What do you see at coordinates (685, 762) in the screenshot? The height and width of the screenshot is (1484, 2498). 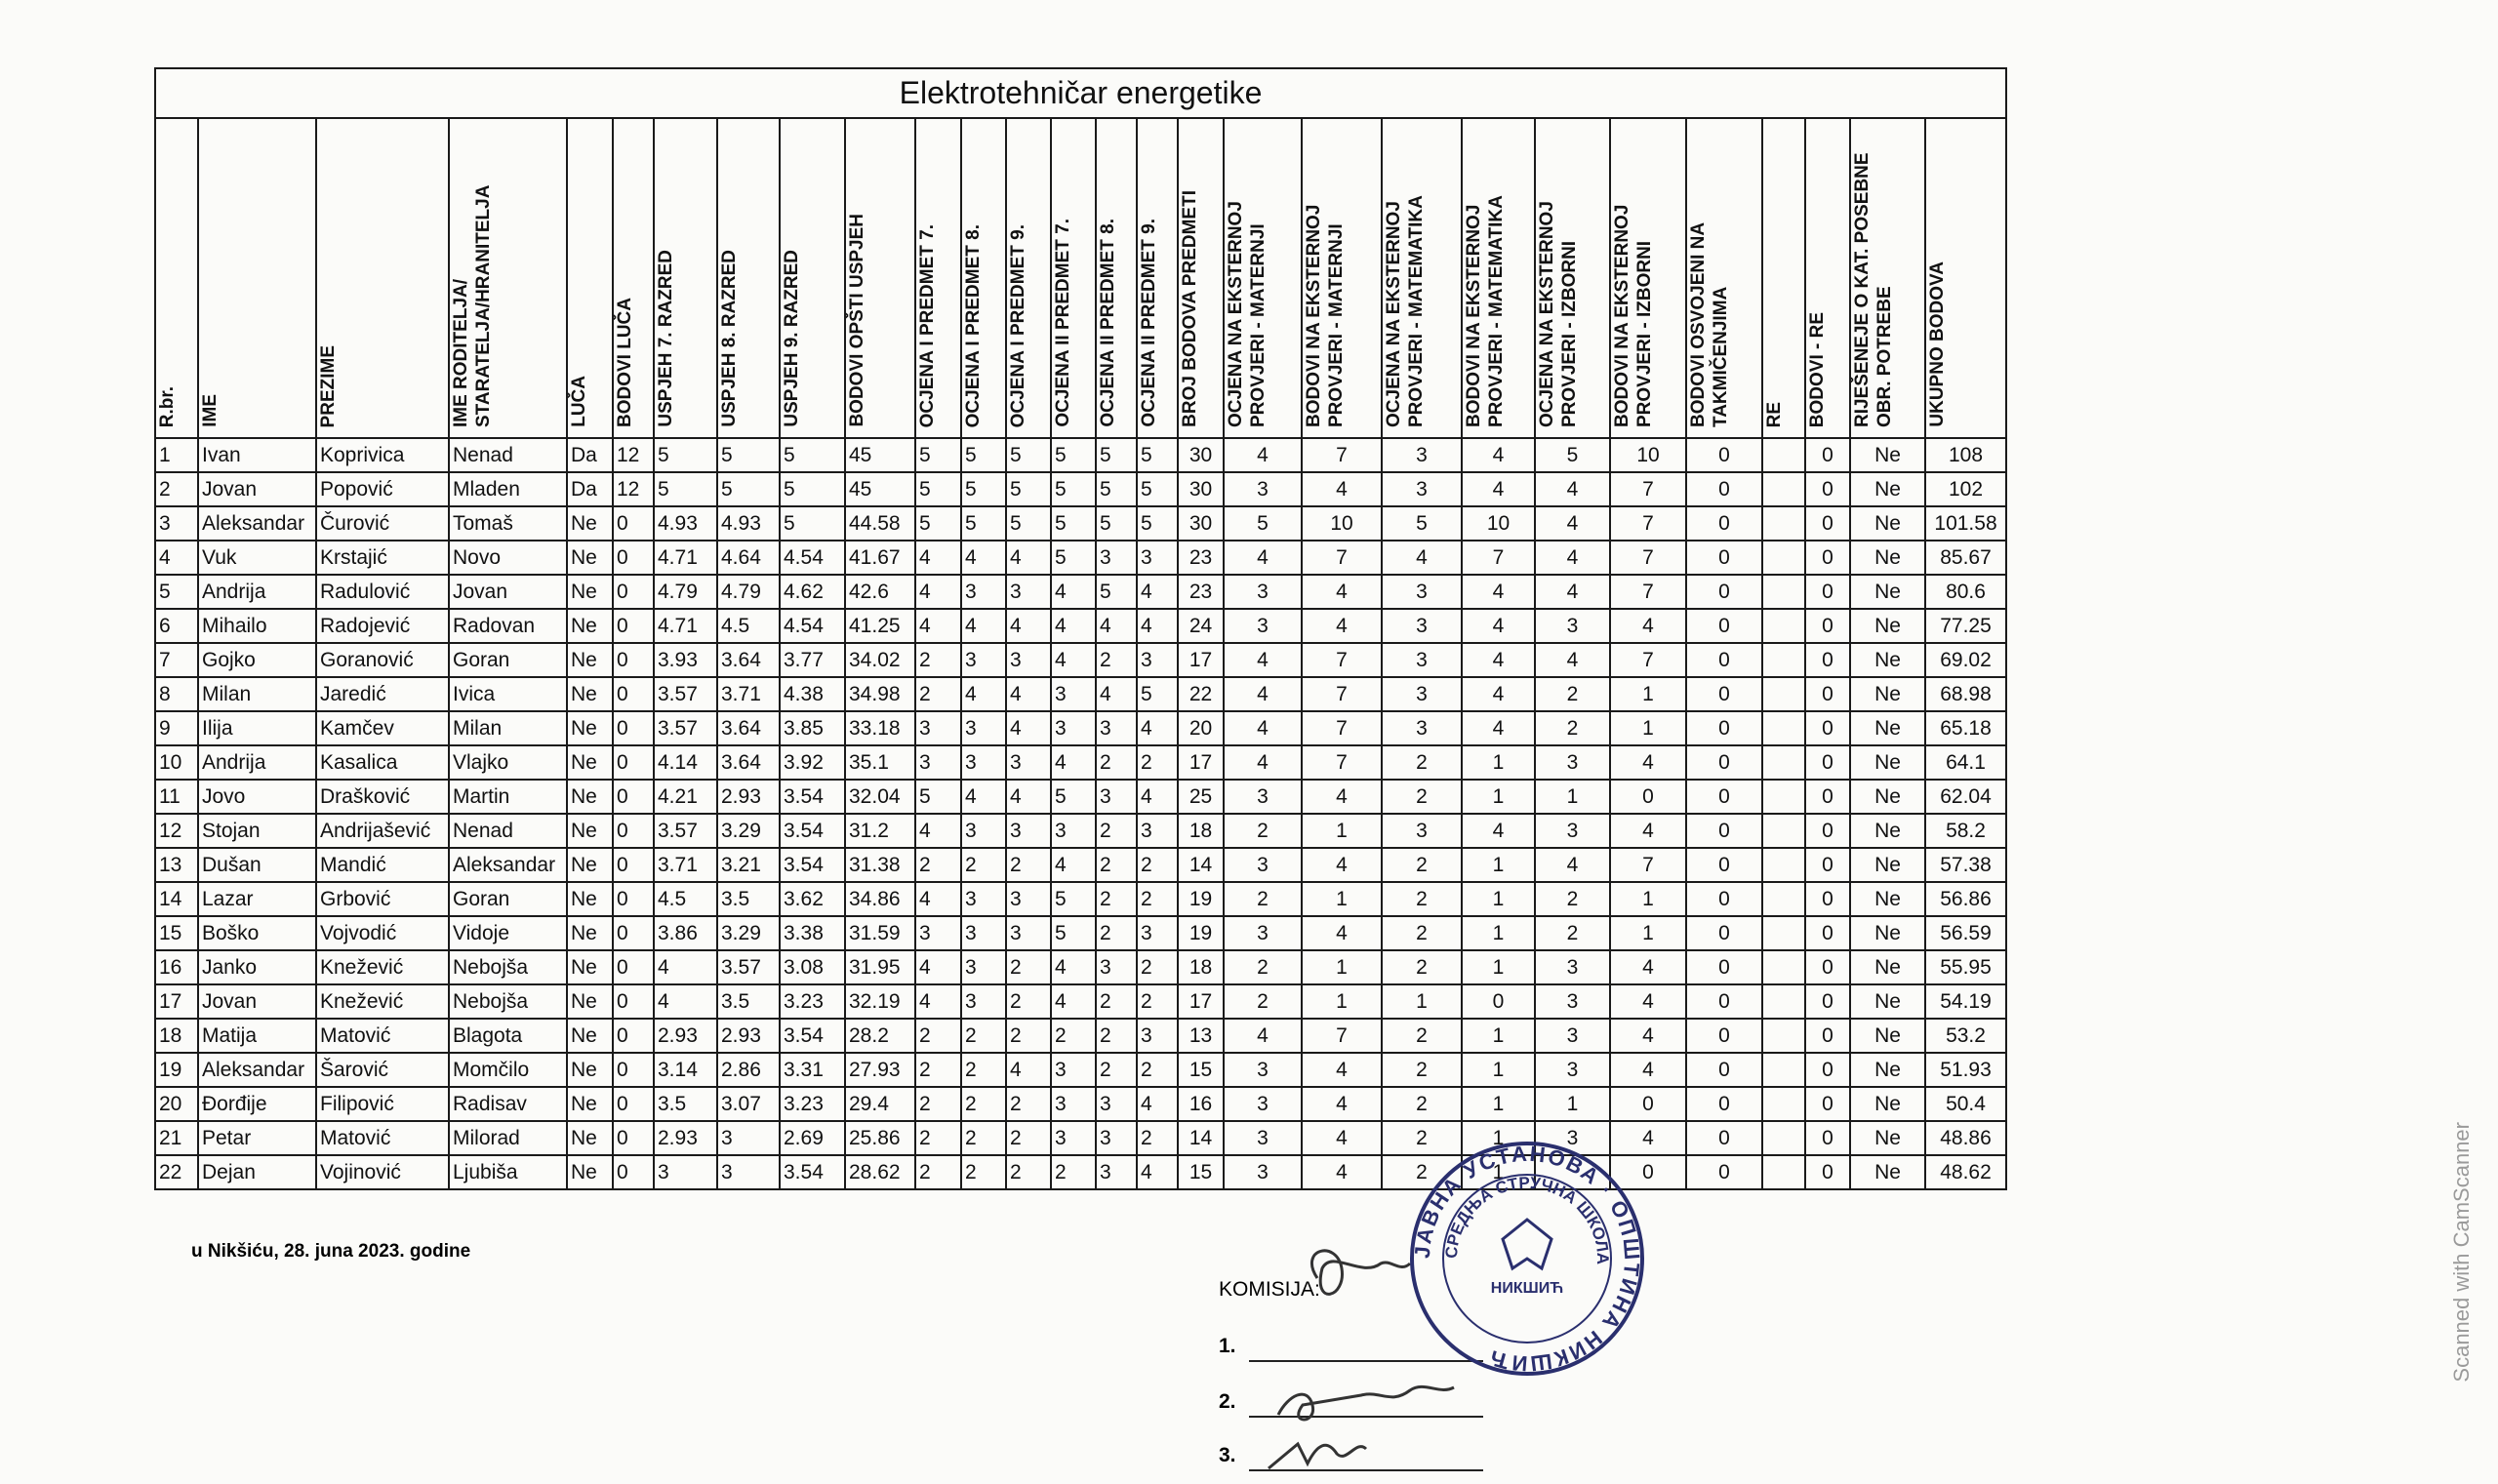 I see `table-cell: 4.14` at bounding box center [685, 762].